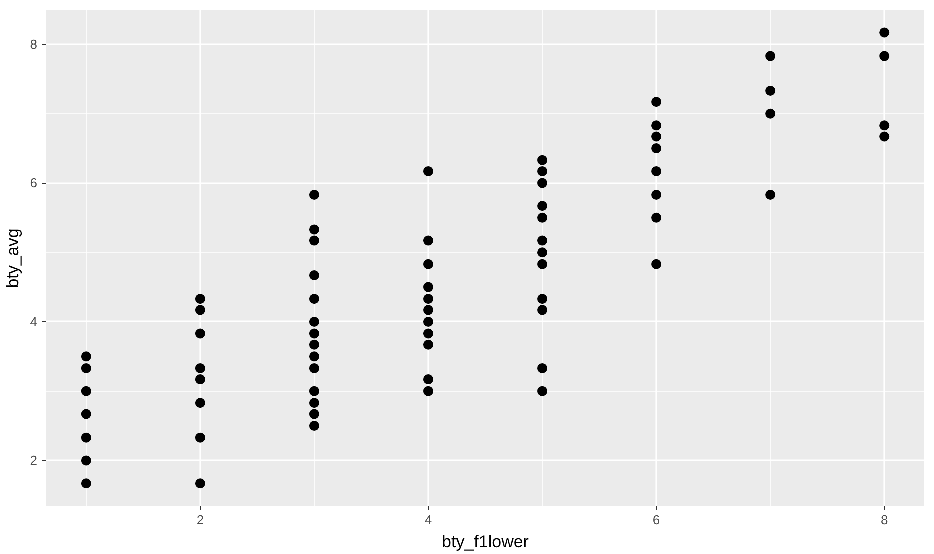 This screenshot has height=554, width=934. I want to click on x-tick-label: 8, so click(884, 520).